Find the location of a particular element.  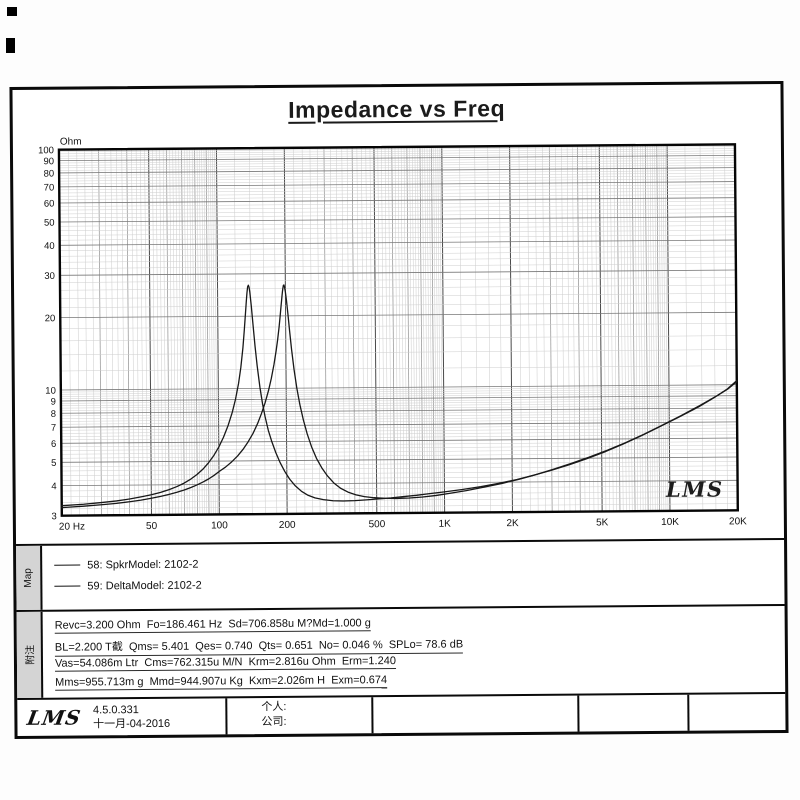

svg-text: 8 is located at coordinates (53, 414).